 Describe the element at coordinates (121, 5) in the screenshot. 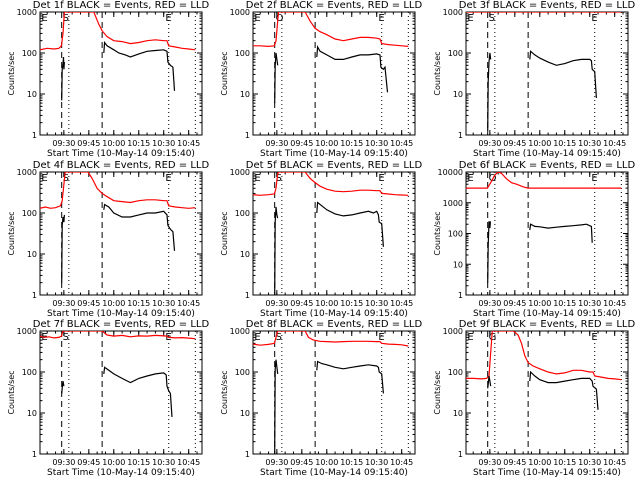

I see `panel-title: Det 1f BLACK = Events, RED = LLD` at that location.